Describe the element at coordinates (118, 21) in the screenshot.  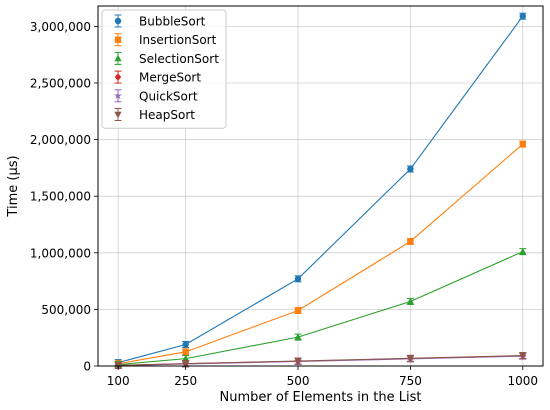
I see `legend-marker-bubblesort` at that location.